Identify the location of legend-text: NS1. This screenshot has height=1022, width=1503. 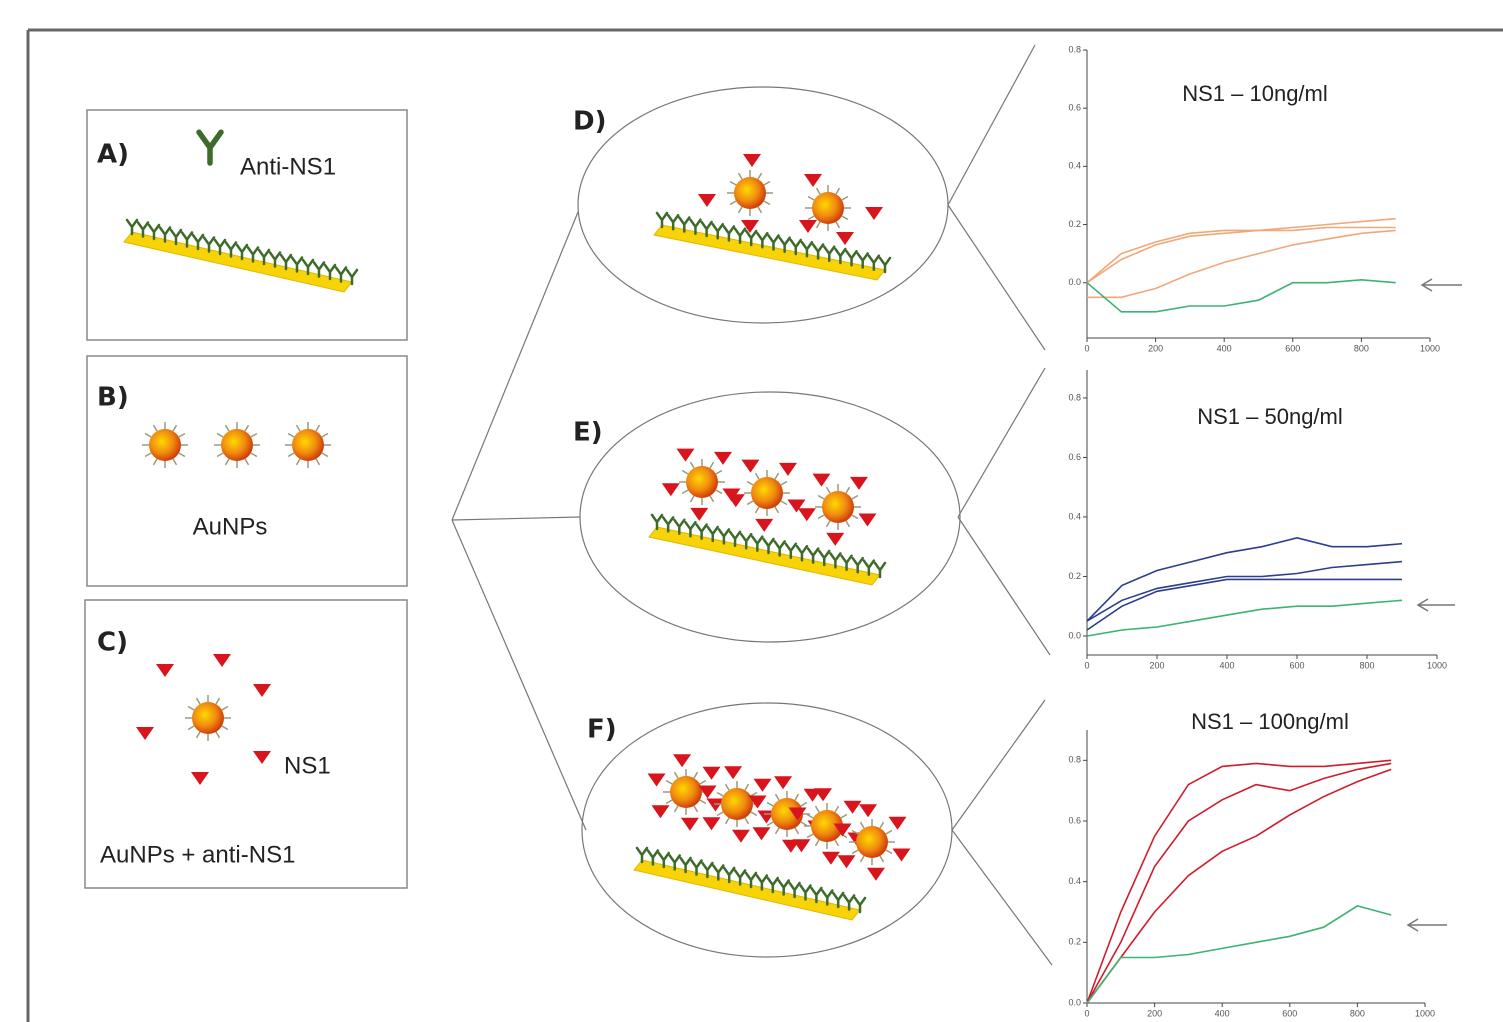
(307, 765).